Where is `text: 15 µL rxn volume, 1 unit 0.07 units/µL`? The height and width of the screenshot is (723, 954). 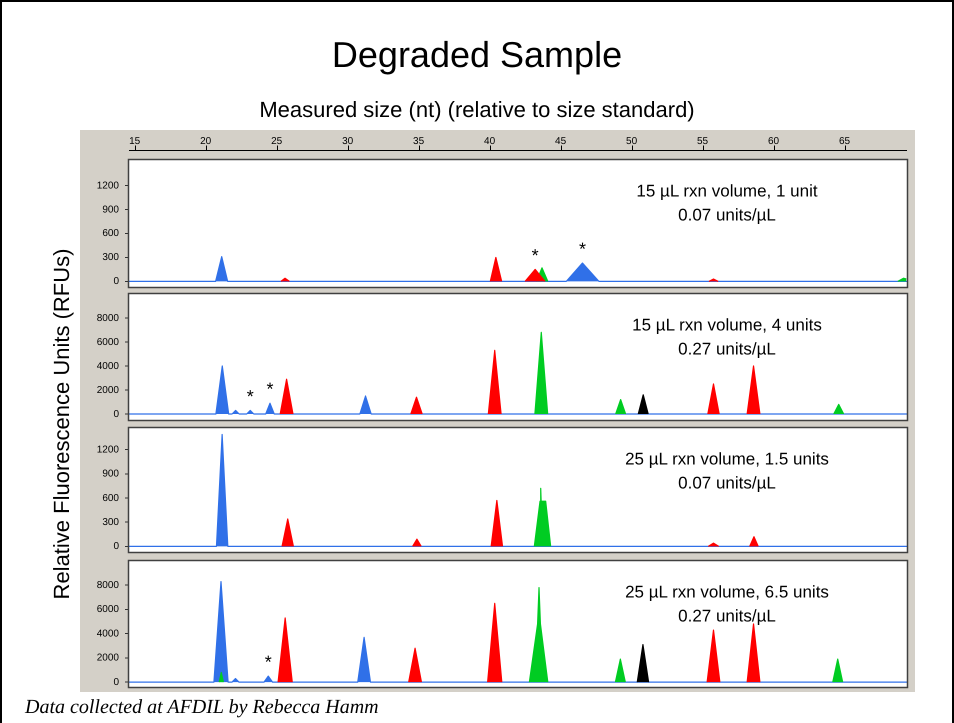 text: 15 µL rxn volume, 1 unit 0.07 units/µL is located at coordinates (727, 203).